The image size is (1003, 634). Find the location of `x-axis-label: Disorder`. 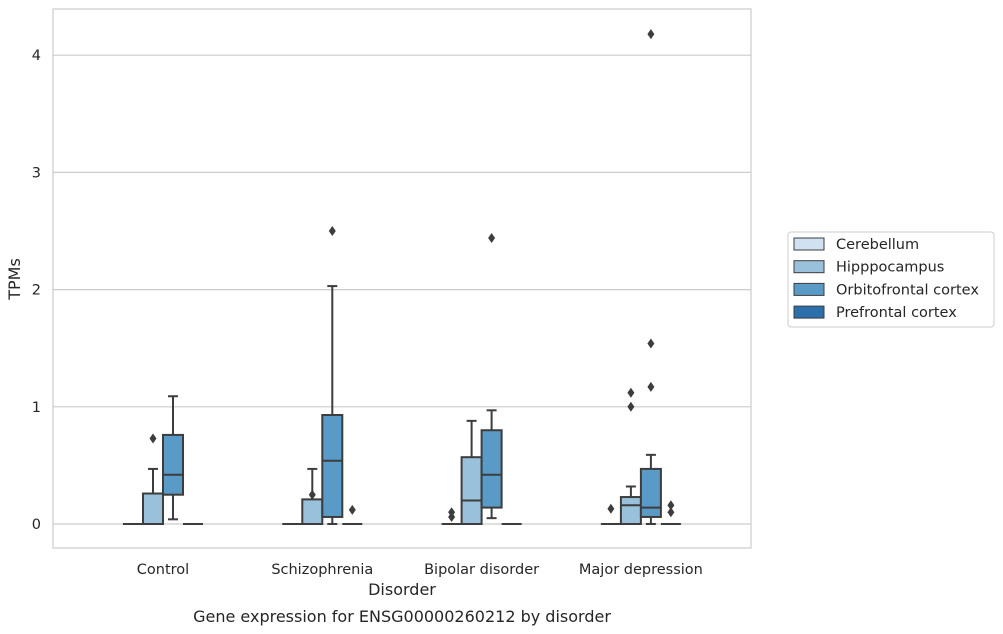

x-axis-label: Disorder is located at coordinates (402, 589).